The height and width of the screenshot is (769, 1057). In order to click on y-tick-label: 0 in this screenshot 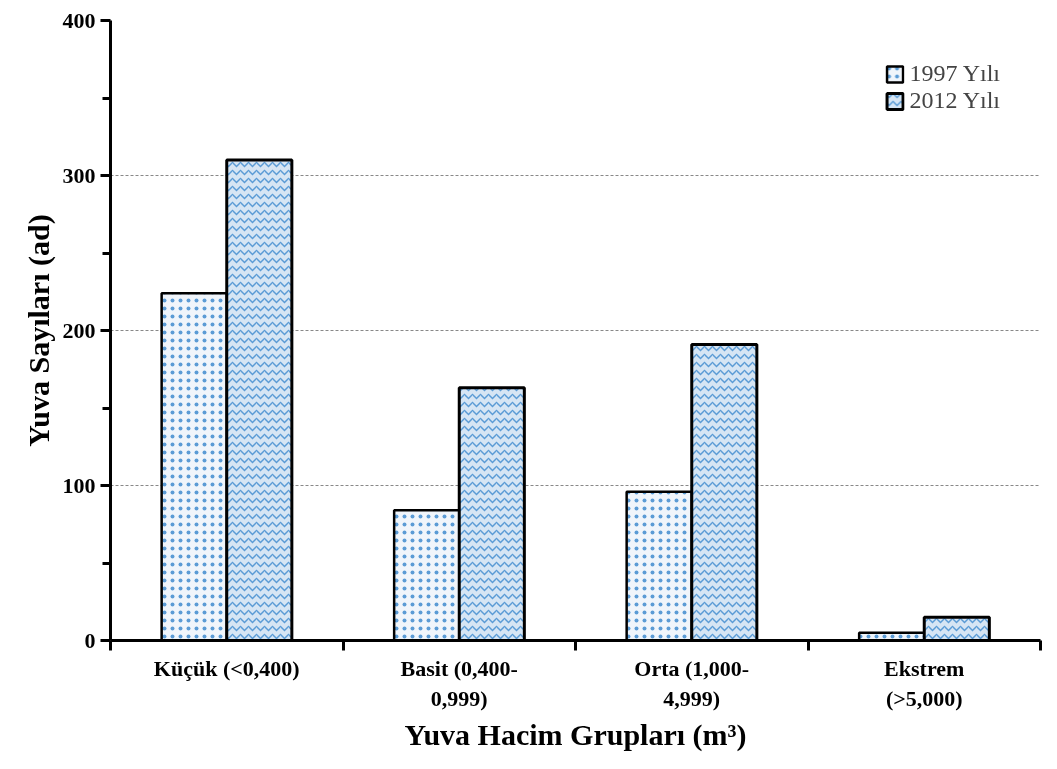, I will do `click(90, 640)`.